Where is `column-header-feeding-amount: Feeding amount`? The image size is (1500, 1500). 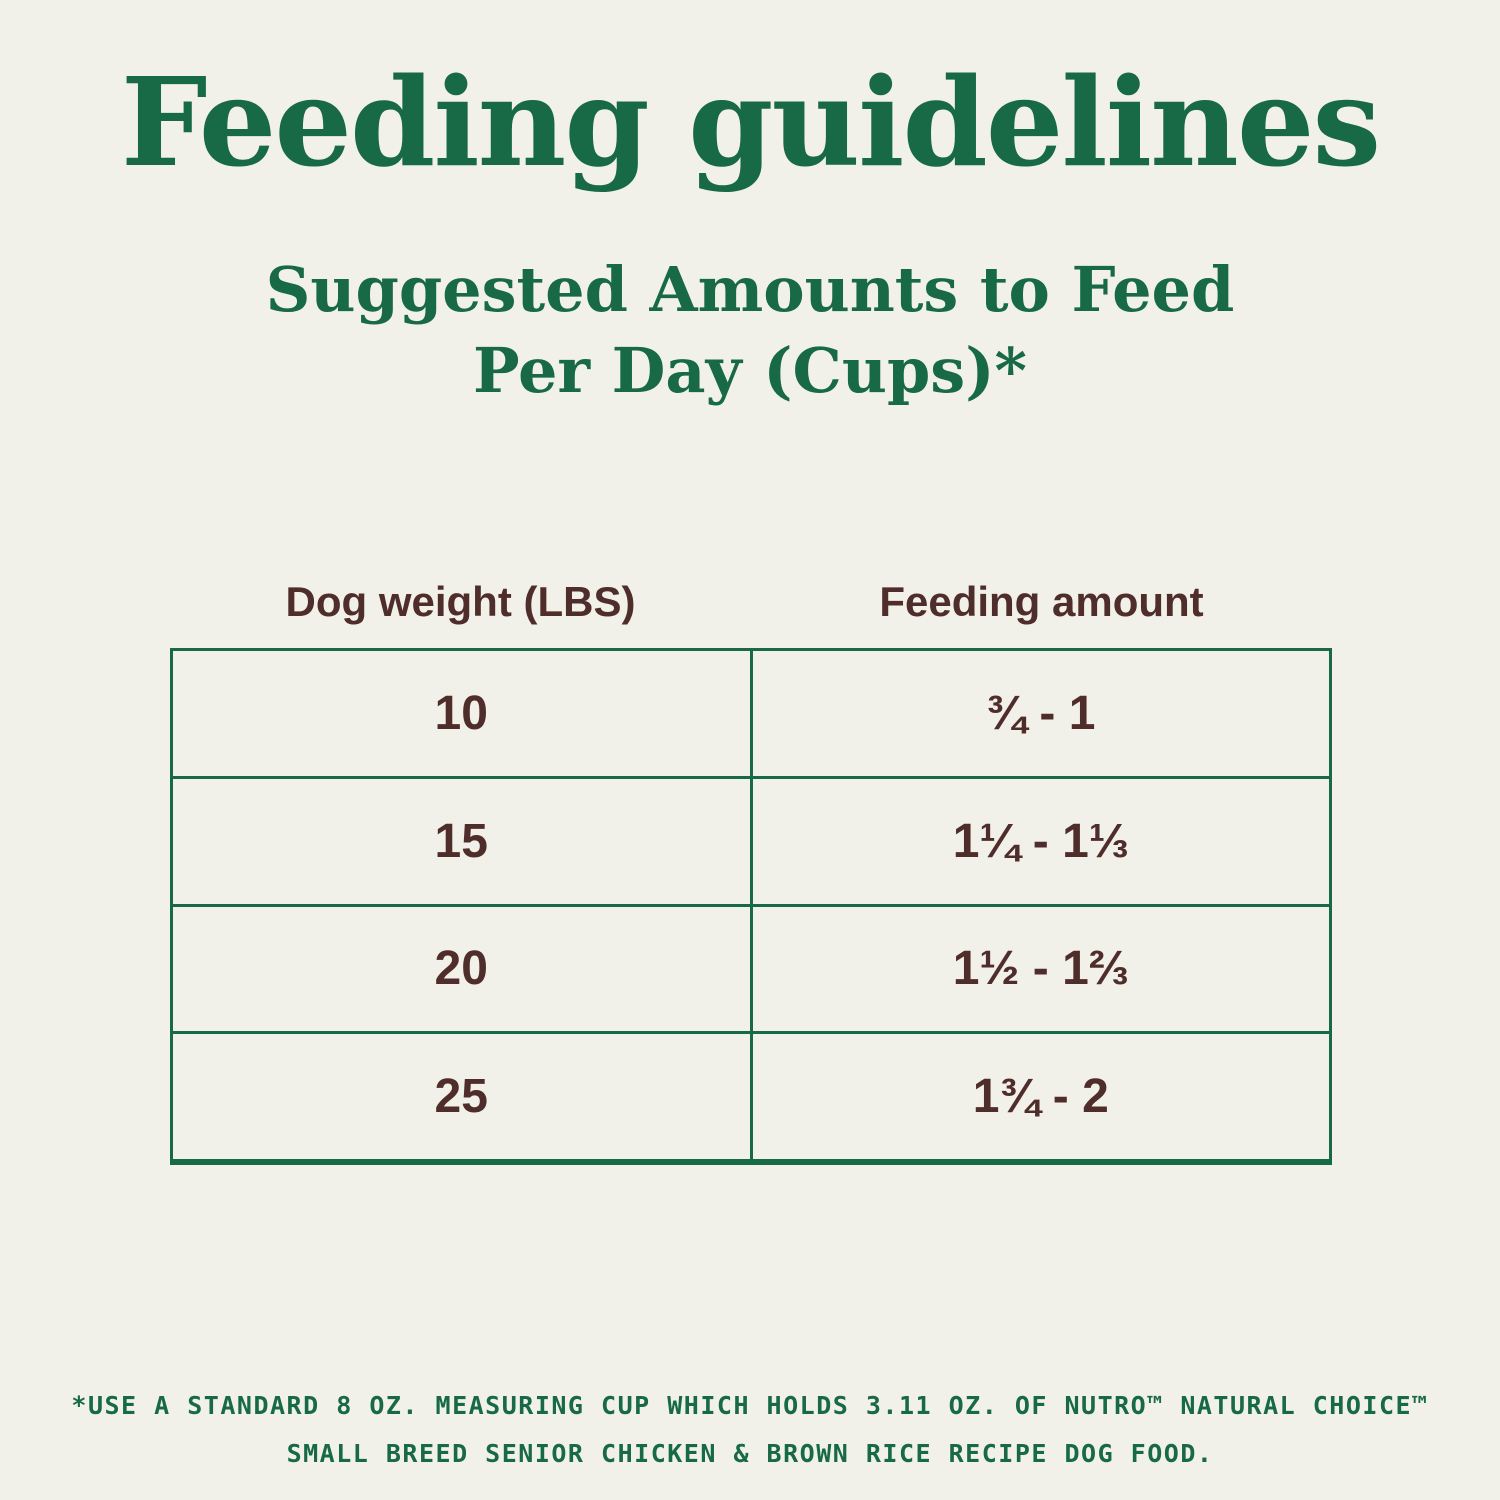 column-header-feeding-amount: Feeding amount is located at coordinates (1041, 601).